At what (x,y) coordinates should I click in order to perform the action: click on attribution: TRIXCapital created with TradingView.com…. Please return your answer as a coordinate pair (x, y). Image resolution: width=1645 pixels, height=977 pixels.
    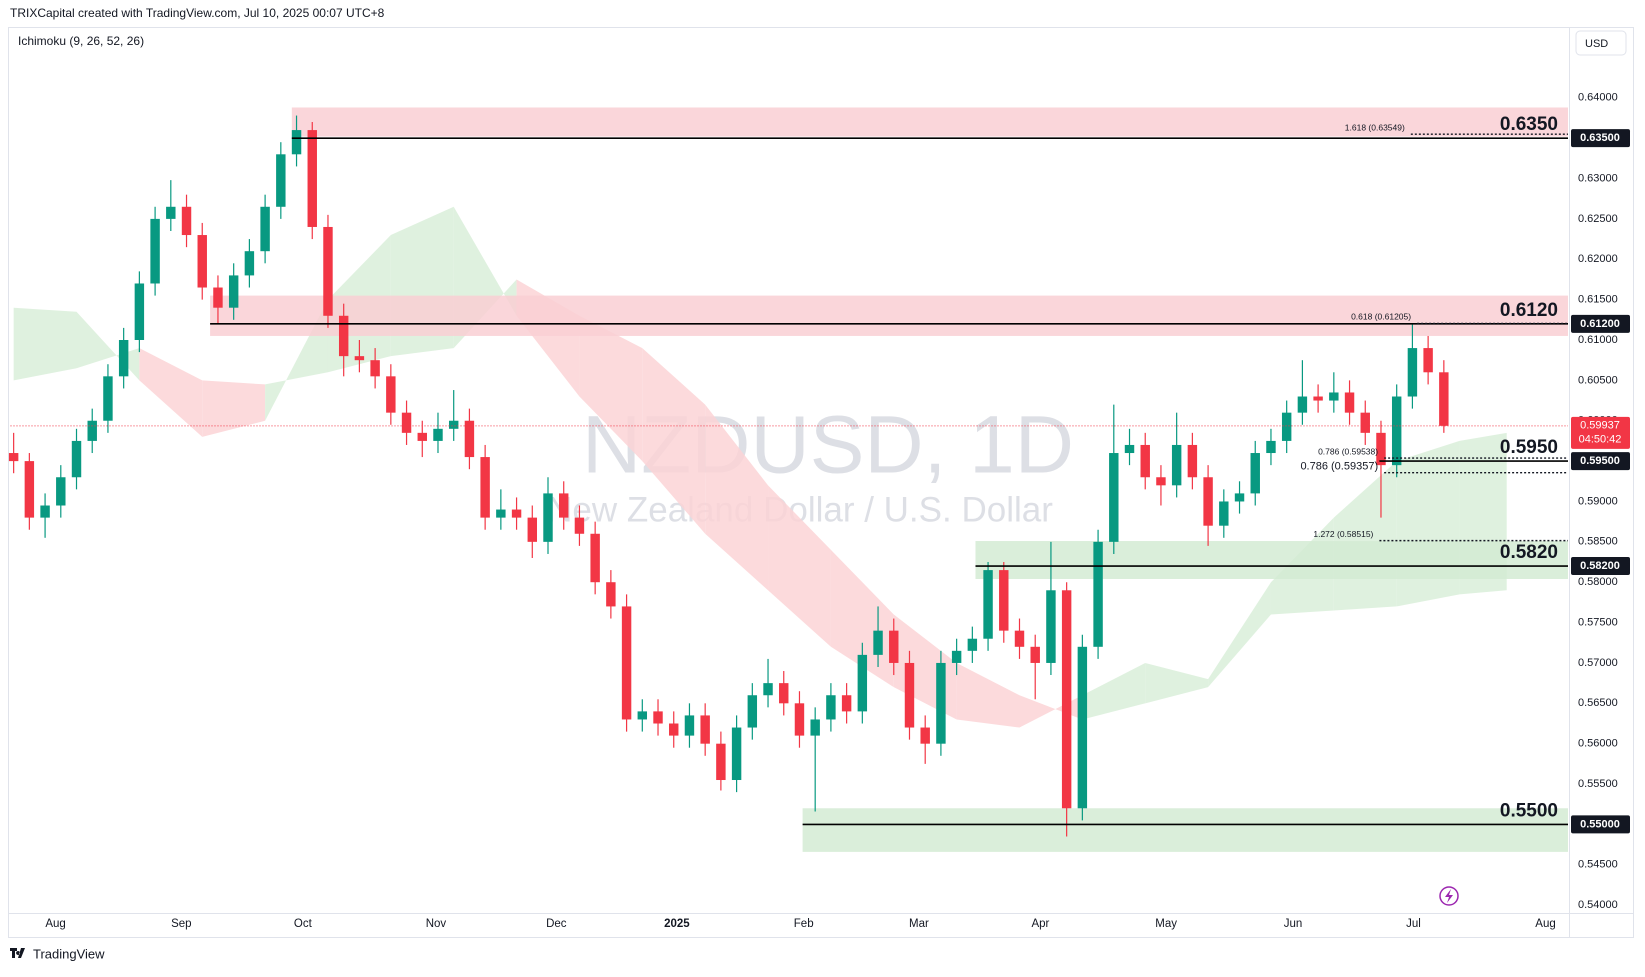
    Looking at the image, I should click on (197, 13).